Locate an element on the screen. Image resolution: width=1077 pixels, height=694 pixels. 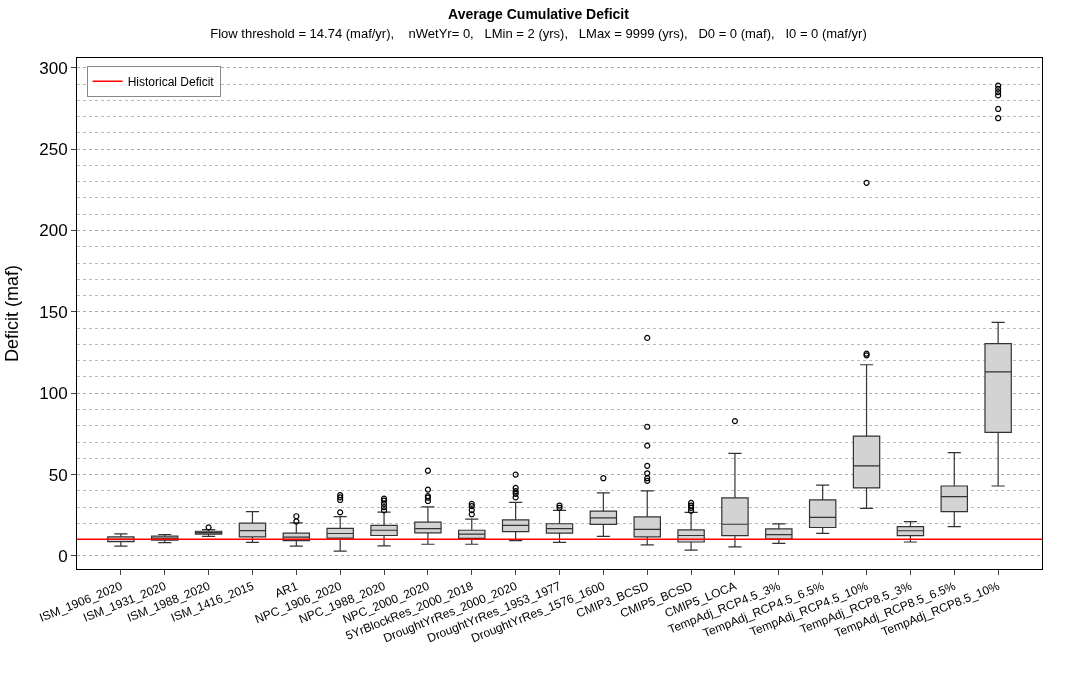
legend-label: Historical Deficit is located at coordinates (171, 81).